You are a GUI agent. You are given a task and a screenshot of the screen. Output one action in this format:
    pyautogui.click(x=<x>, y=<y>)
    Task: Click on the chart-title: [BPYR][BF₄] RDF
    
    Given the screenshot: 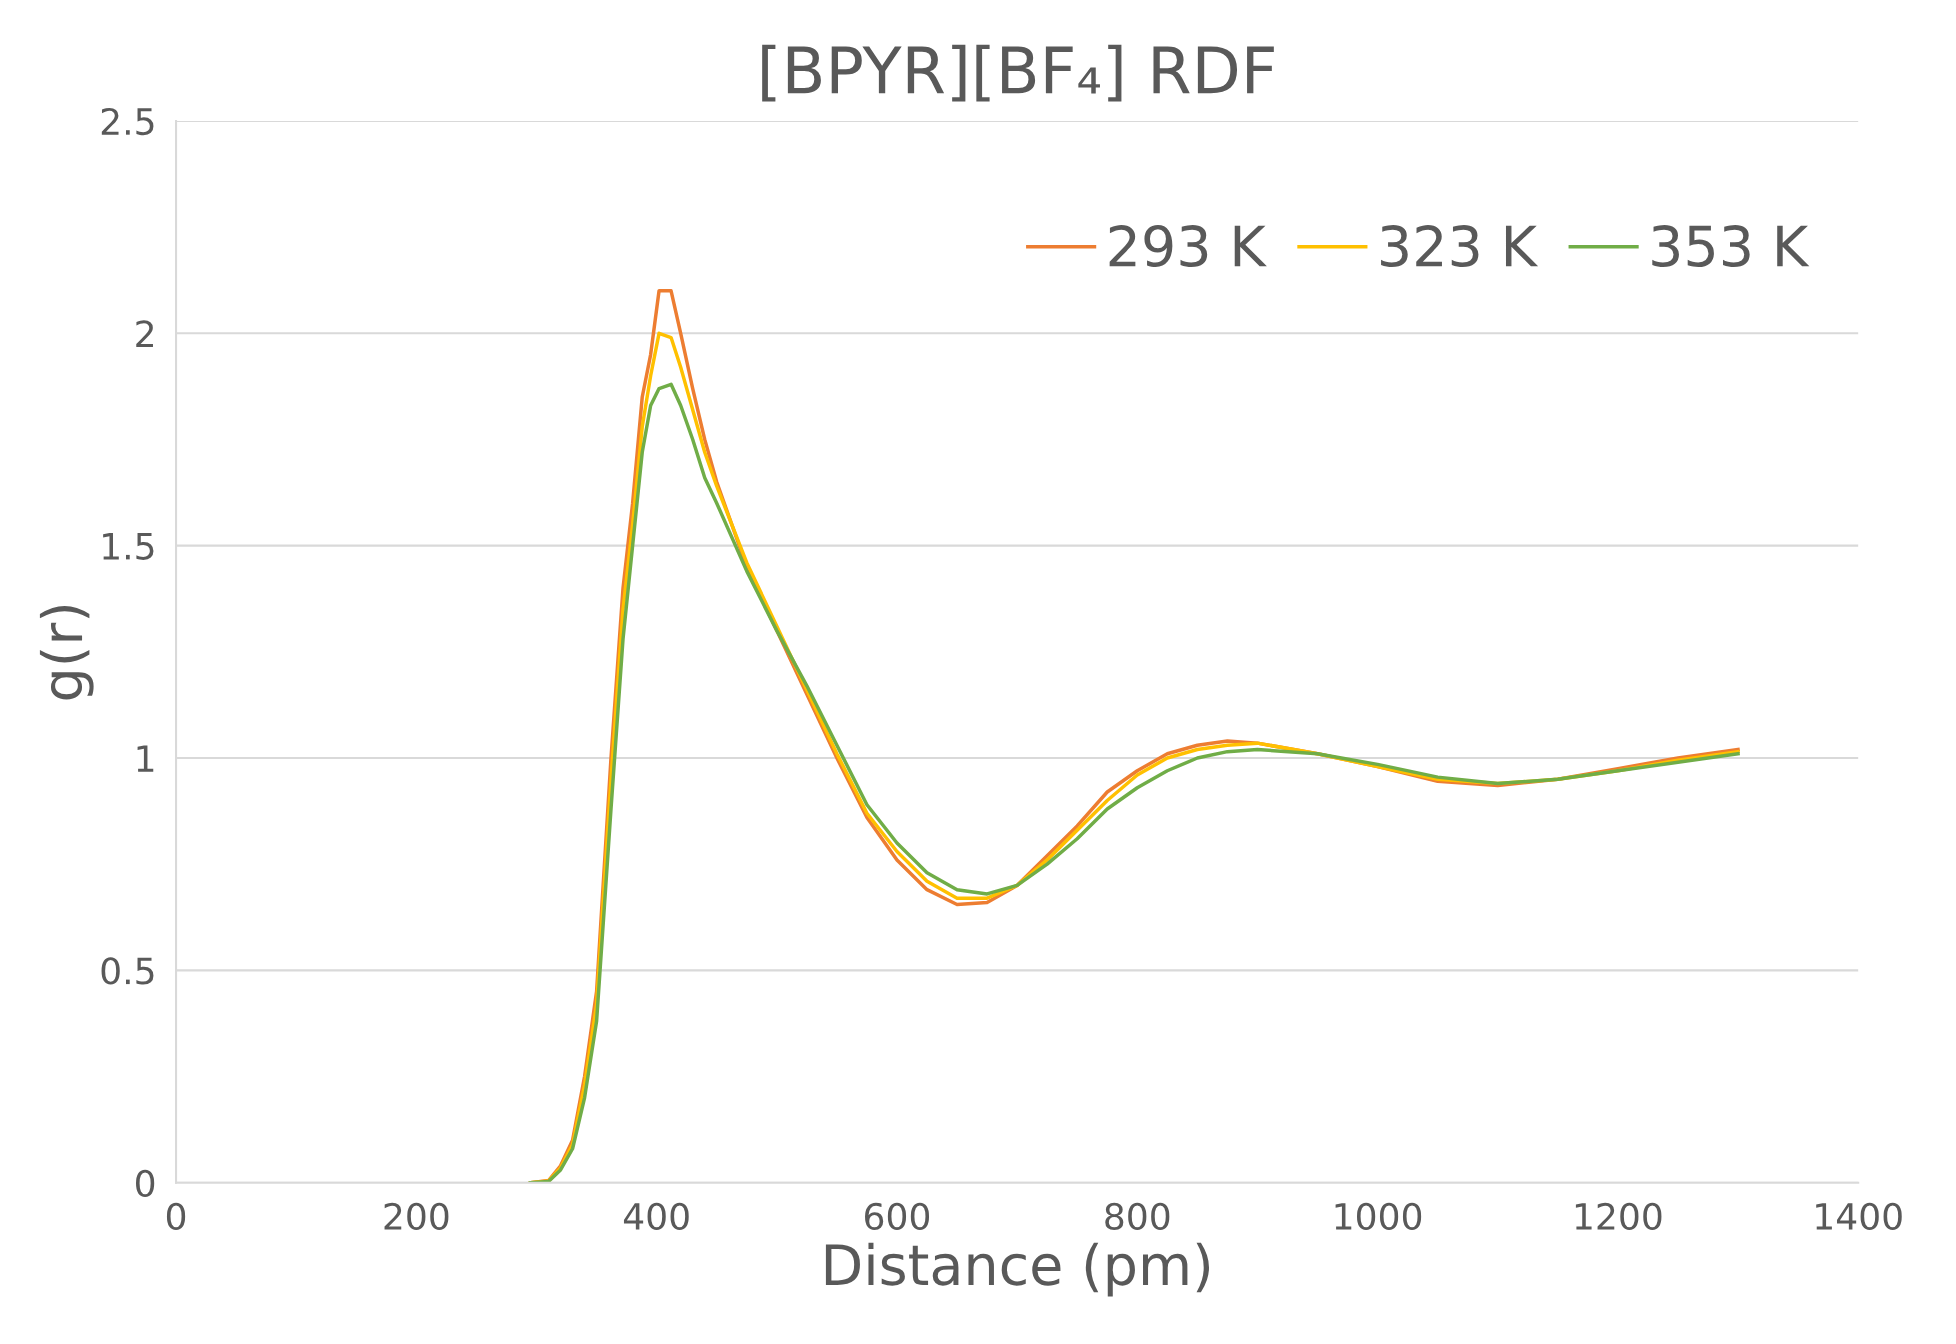 What is the action you would take?
    pyautogui.click(x=1018, y=73)
    